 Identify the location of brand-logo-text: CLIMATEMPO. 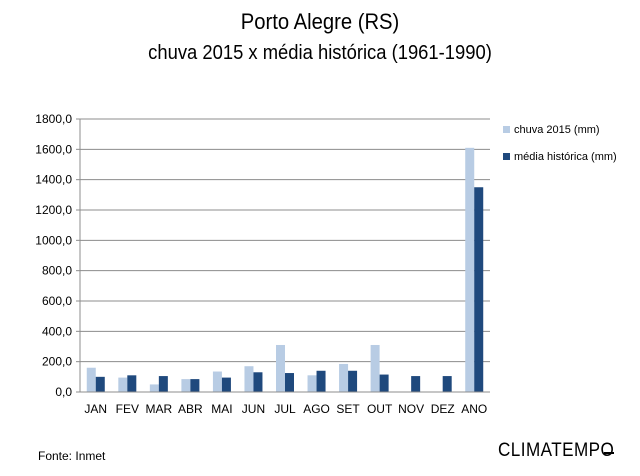
(556, 450).